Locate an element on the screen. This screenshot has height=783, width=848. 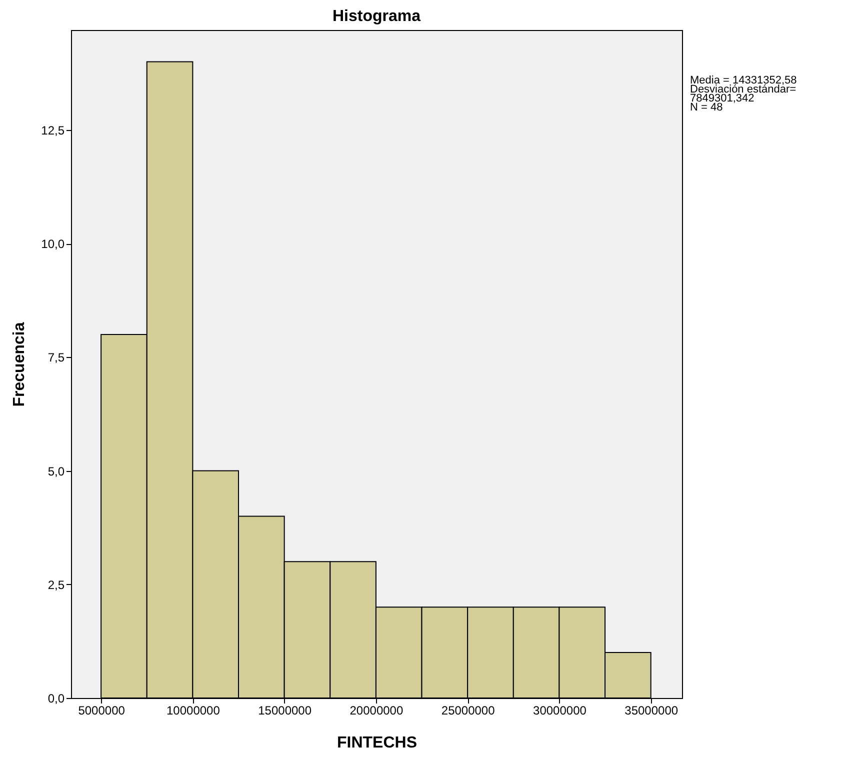
y-tick-label: 5,0 is located at coordinates (56, 471).